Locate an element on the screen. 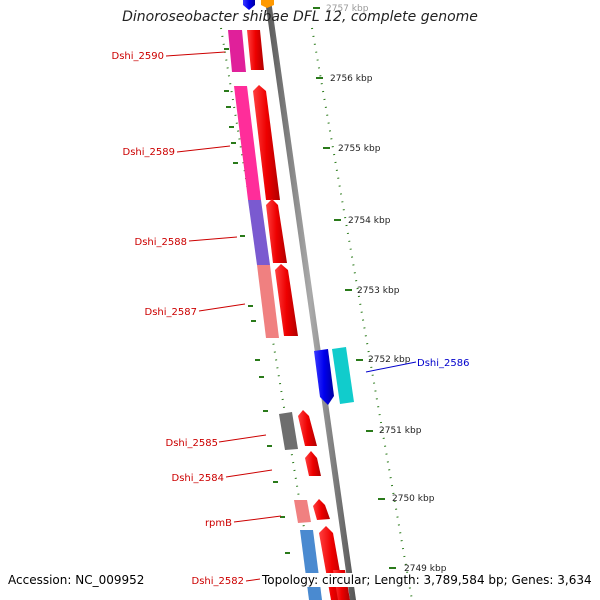  leader-rpmB is located at coordinates (257, 519).